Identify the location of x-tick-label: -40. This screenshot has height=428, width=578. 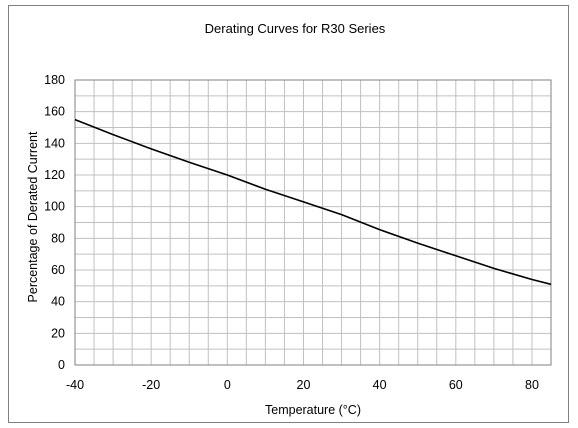
(75, 385).